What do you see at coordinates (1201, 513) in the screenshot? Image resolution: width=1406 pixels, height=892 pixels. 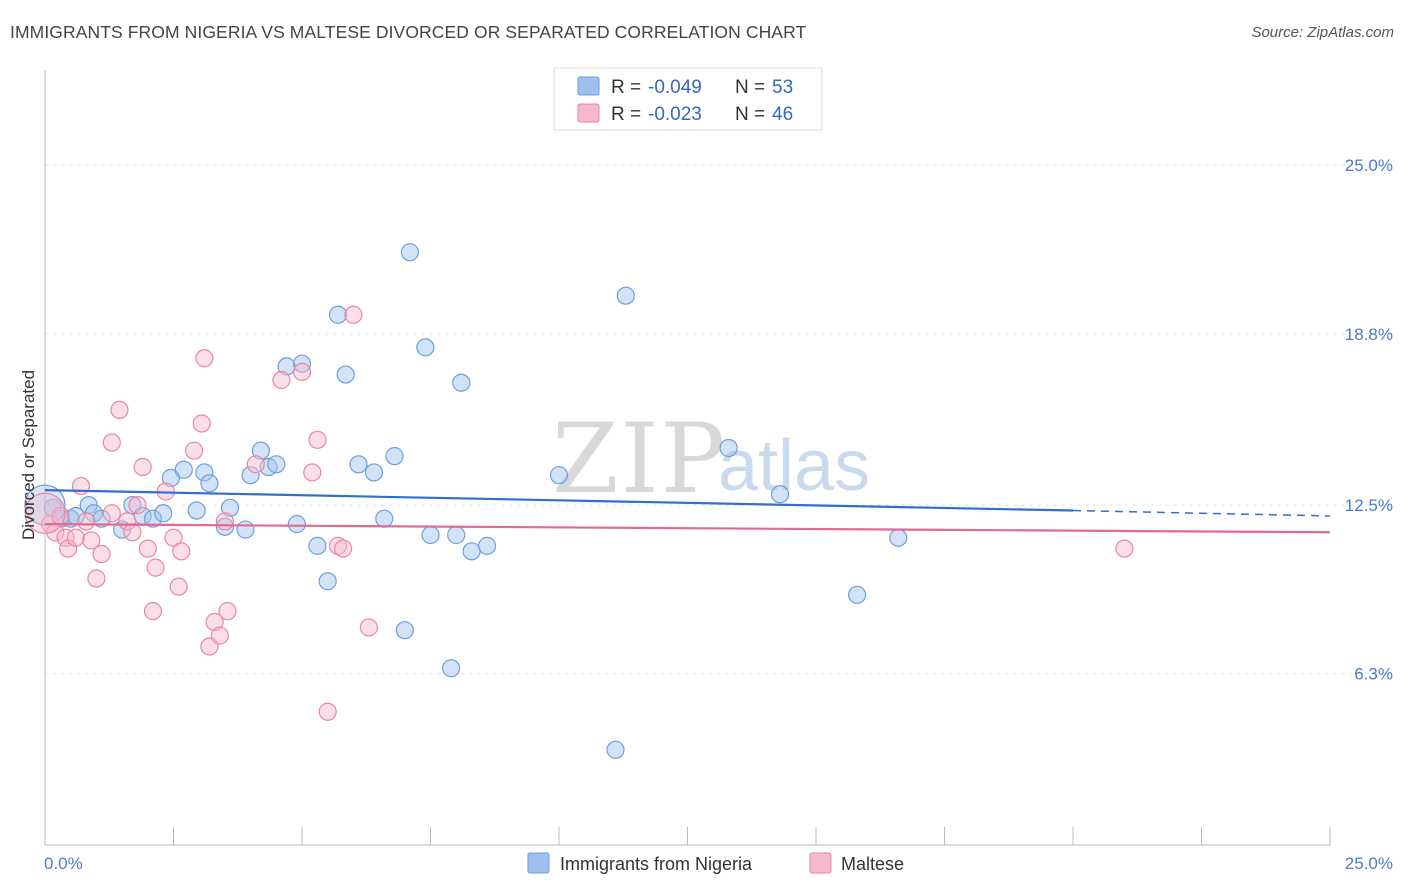 I see `trend-line-extension` at bounding box center [1201, 513].